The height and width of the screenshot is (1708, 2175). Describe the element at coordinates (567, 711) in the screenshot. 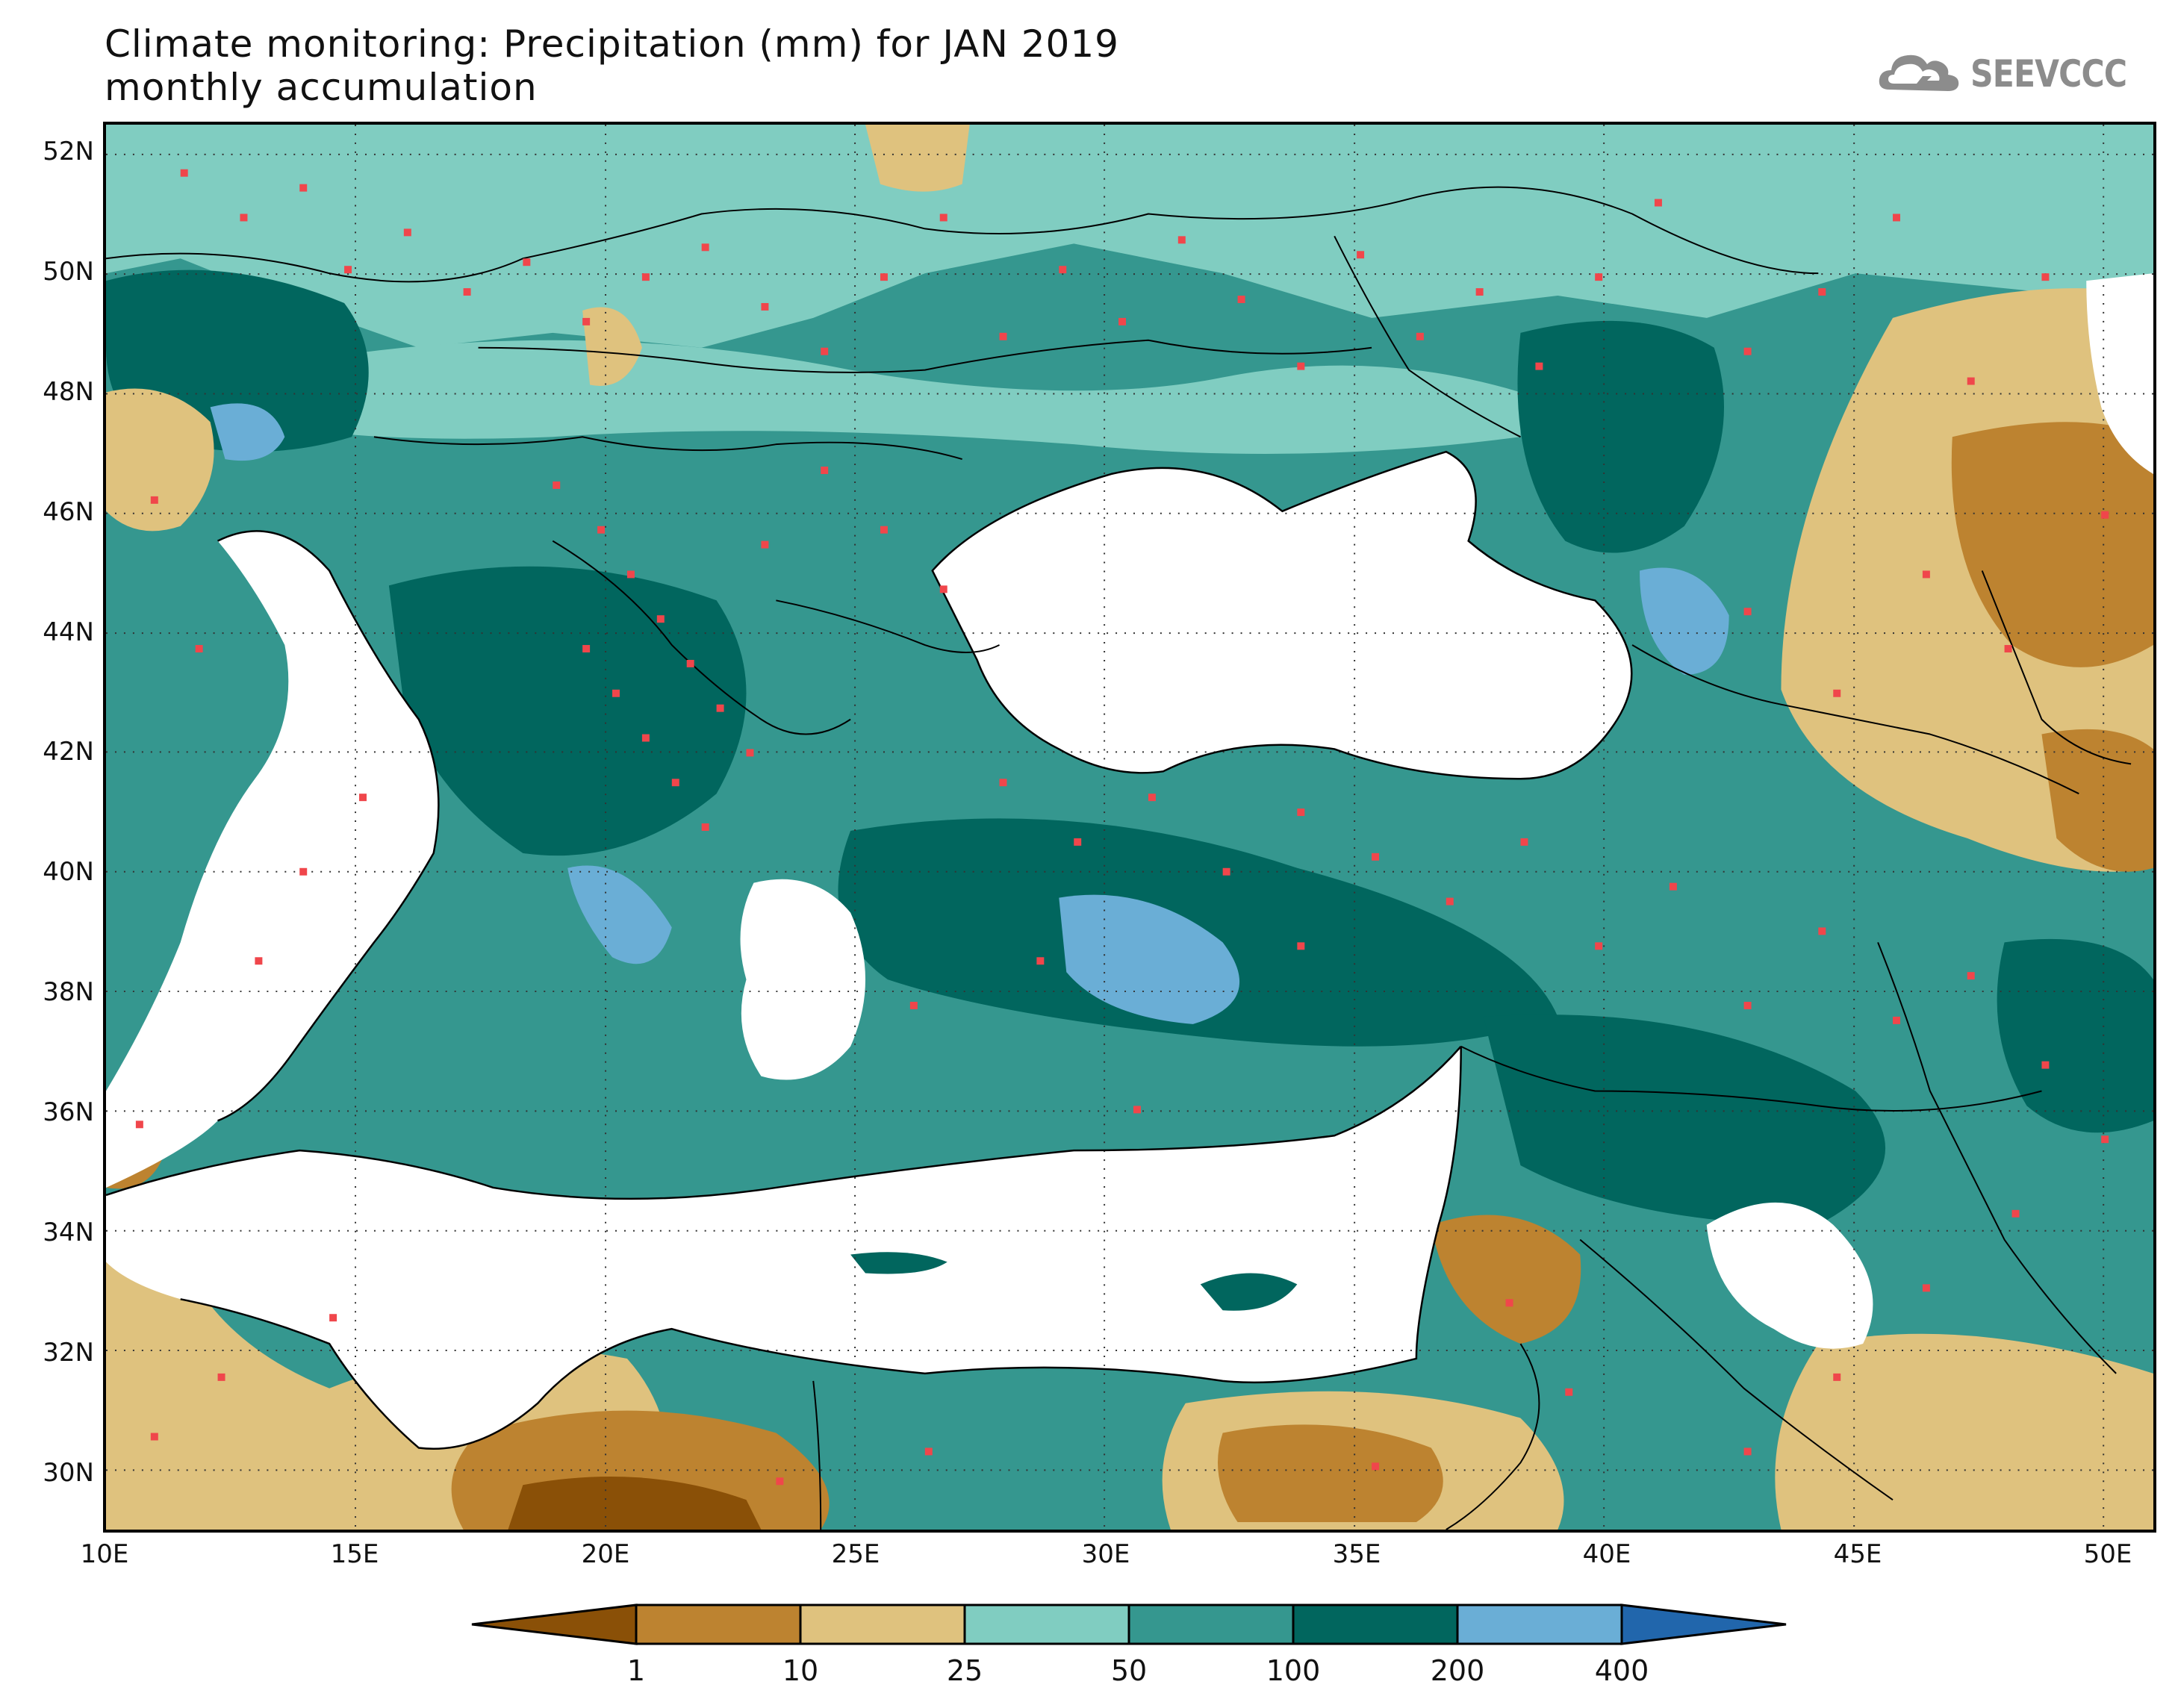

I see `precip-zone-balkans` at that location.